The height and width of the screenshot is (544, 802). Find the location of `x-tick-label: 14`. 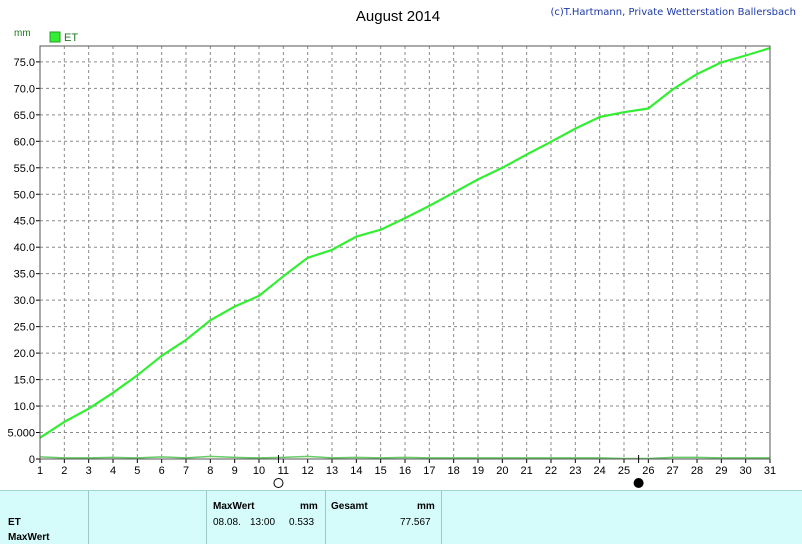

x-tick-label: 14 is located at coordinates (356, 471).